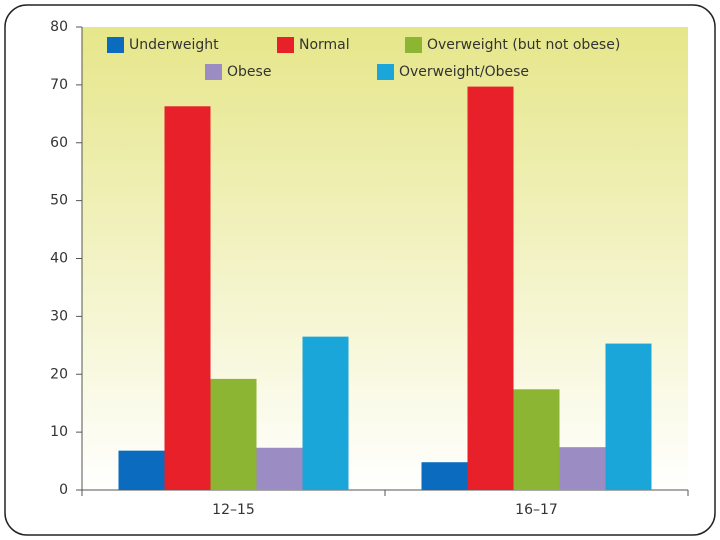 Image resolution: width=720 pixels, height=540 pixels. Describe the element at coordinates (59, 143) in the screenshot. I see `y-tick-label: 60` at that location.